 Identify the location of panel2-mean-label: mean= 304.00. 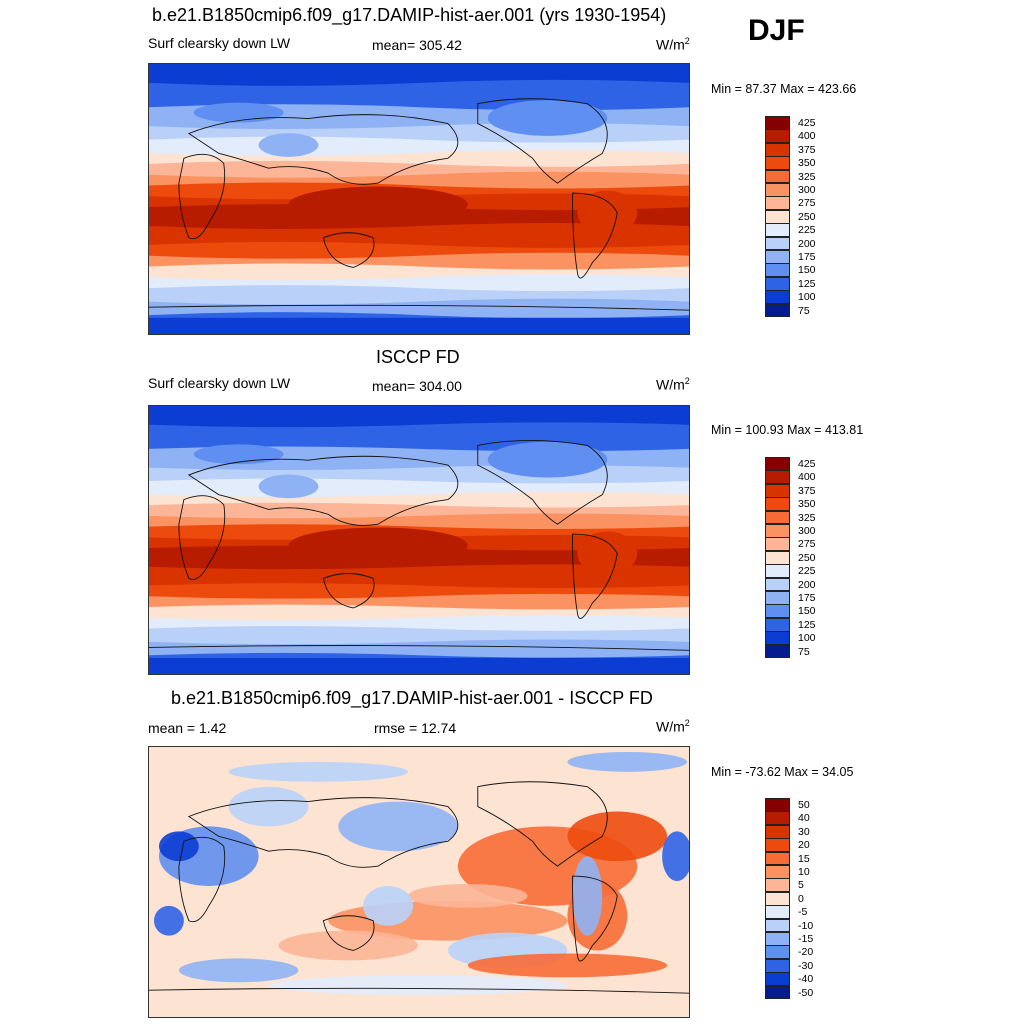
(417, 386).